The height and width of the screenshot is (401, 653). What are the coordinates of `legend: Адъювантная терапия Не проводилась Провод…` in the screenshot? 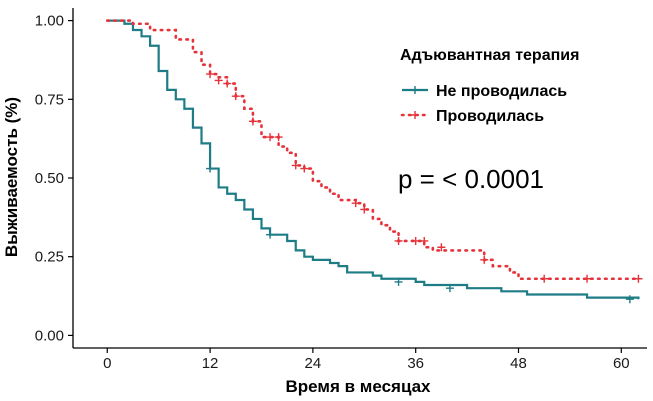 It's located at (489, 86).